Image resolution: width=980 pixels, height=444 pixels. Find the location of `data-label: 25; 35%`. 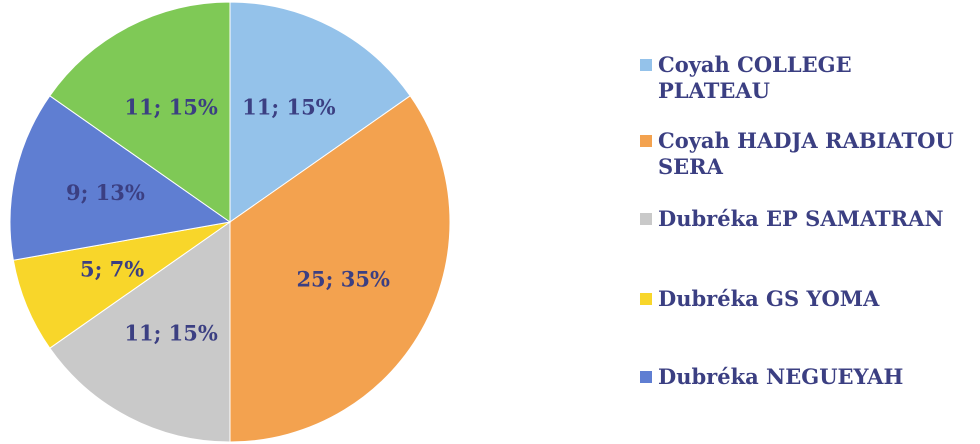

data-label: 25; 35% is located at coordinates (343, 278).